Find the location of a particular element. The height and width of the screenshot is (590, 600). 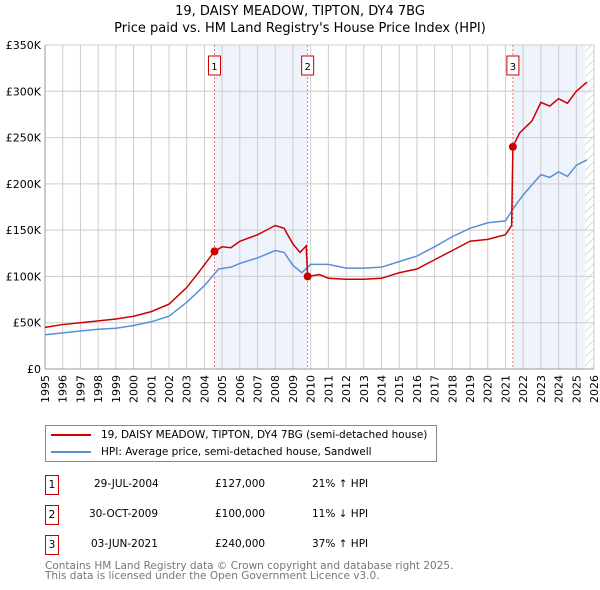

sale-row: 3 03-JUN-2021 £240,000 37% ↑ HPI is located at coordinates (245, 545).